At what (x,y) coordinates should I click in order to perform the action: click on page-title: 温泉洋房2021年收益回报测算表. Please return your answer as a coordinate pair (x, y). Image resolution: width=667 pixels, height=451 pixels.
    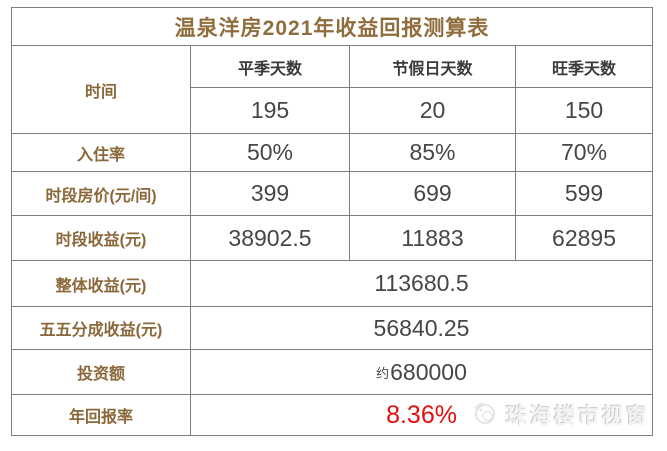
    Looking at the image, I should click on (332, 26).